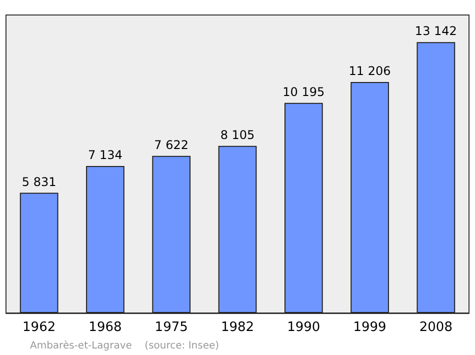 This screenshot has height=355, width=475. I want to click on text: Ambarès-et-Lagrave (source: Insee), so click(125, 346).